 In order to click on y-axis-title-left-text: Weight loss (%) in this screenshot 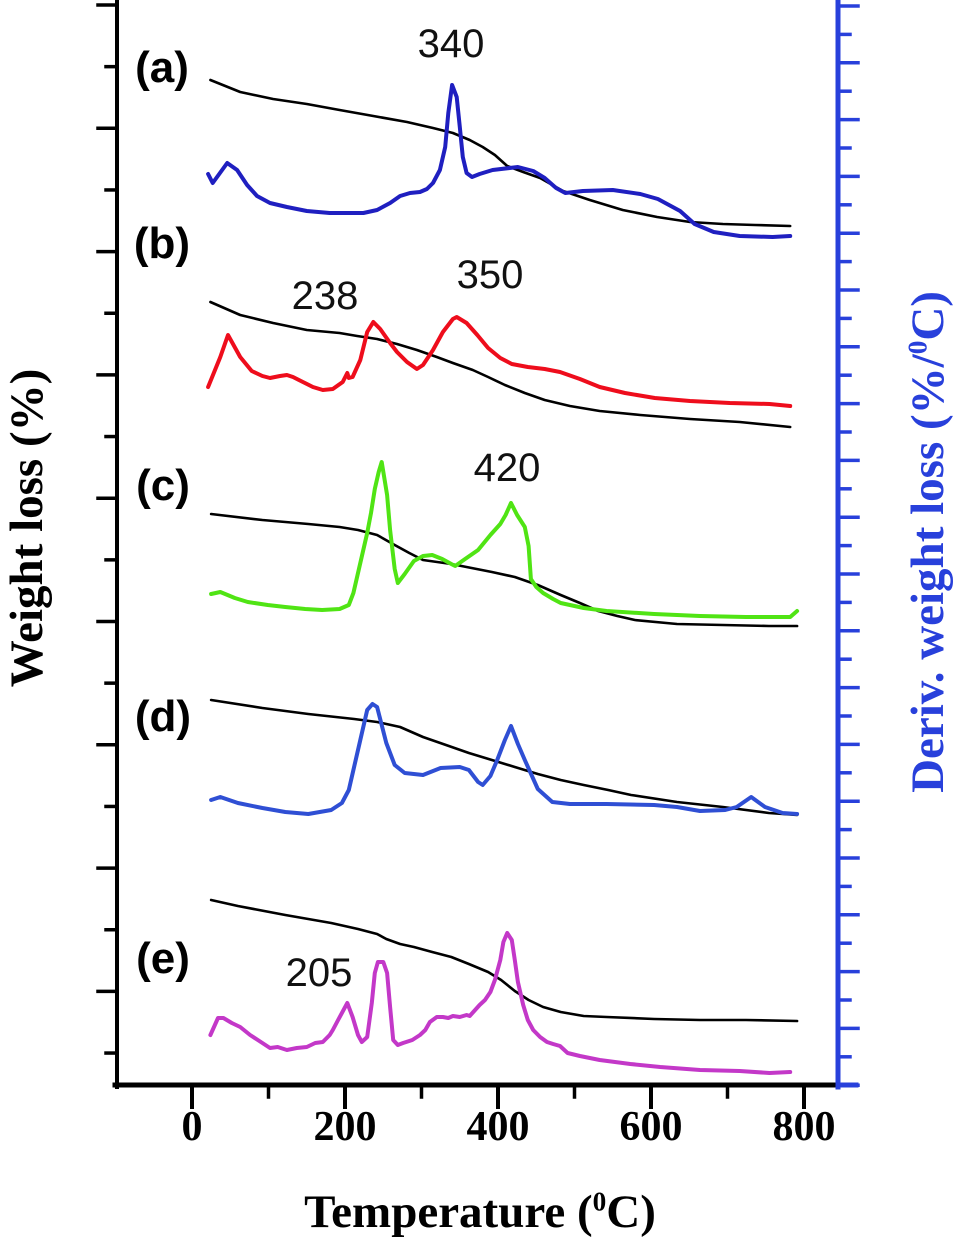, I will do `click(27, 528)`.